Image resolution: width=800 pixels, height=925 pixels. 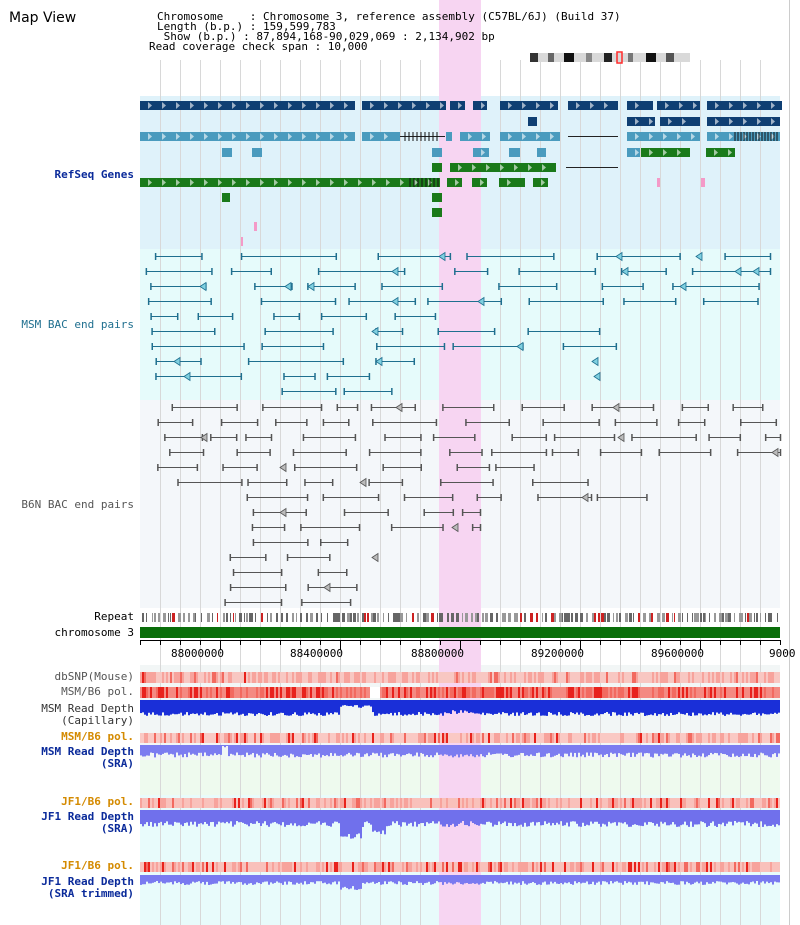 I want to click on refseq-track-label: RefSeq Genes, so click(x=94, y=174).